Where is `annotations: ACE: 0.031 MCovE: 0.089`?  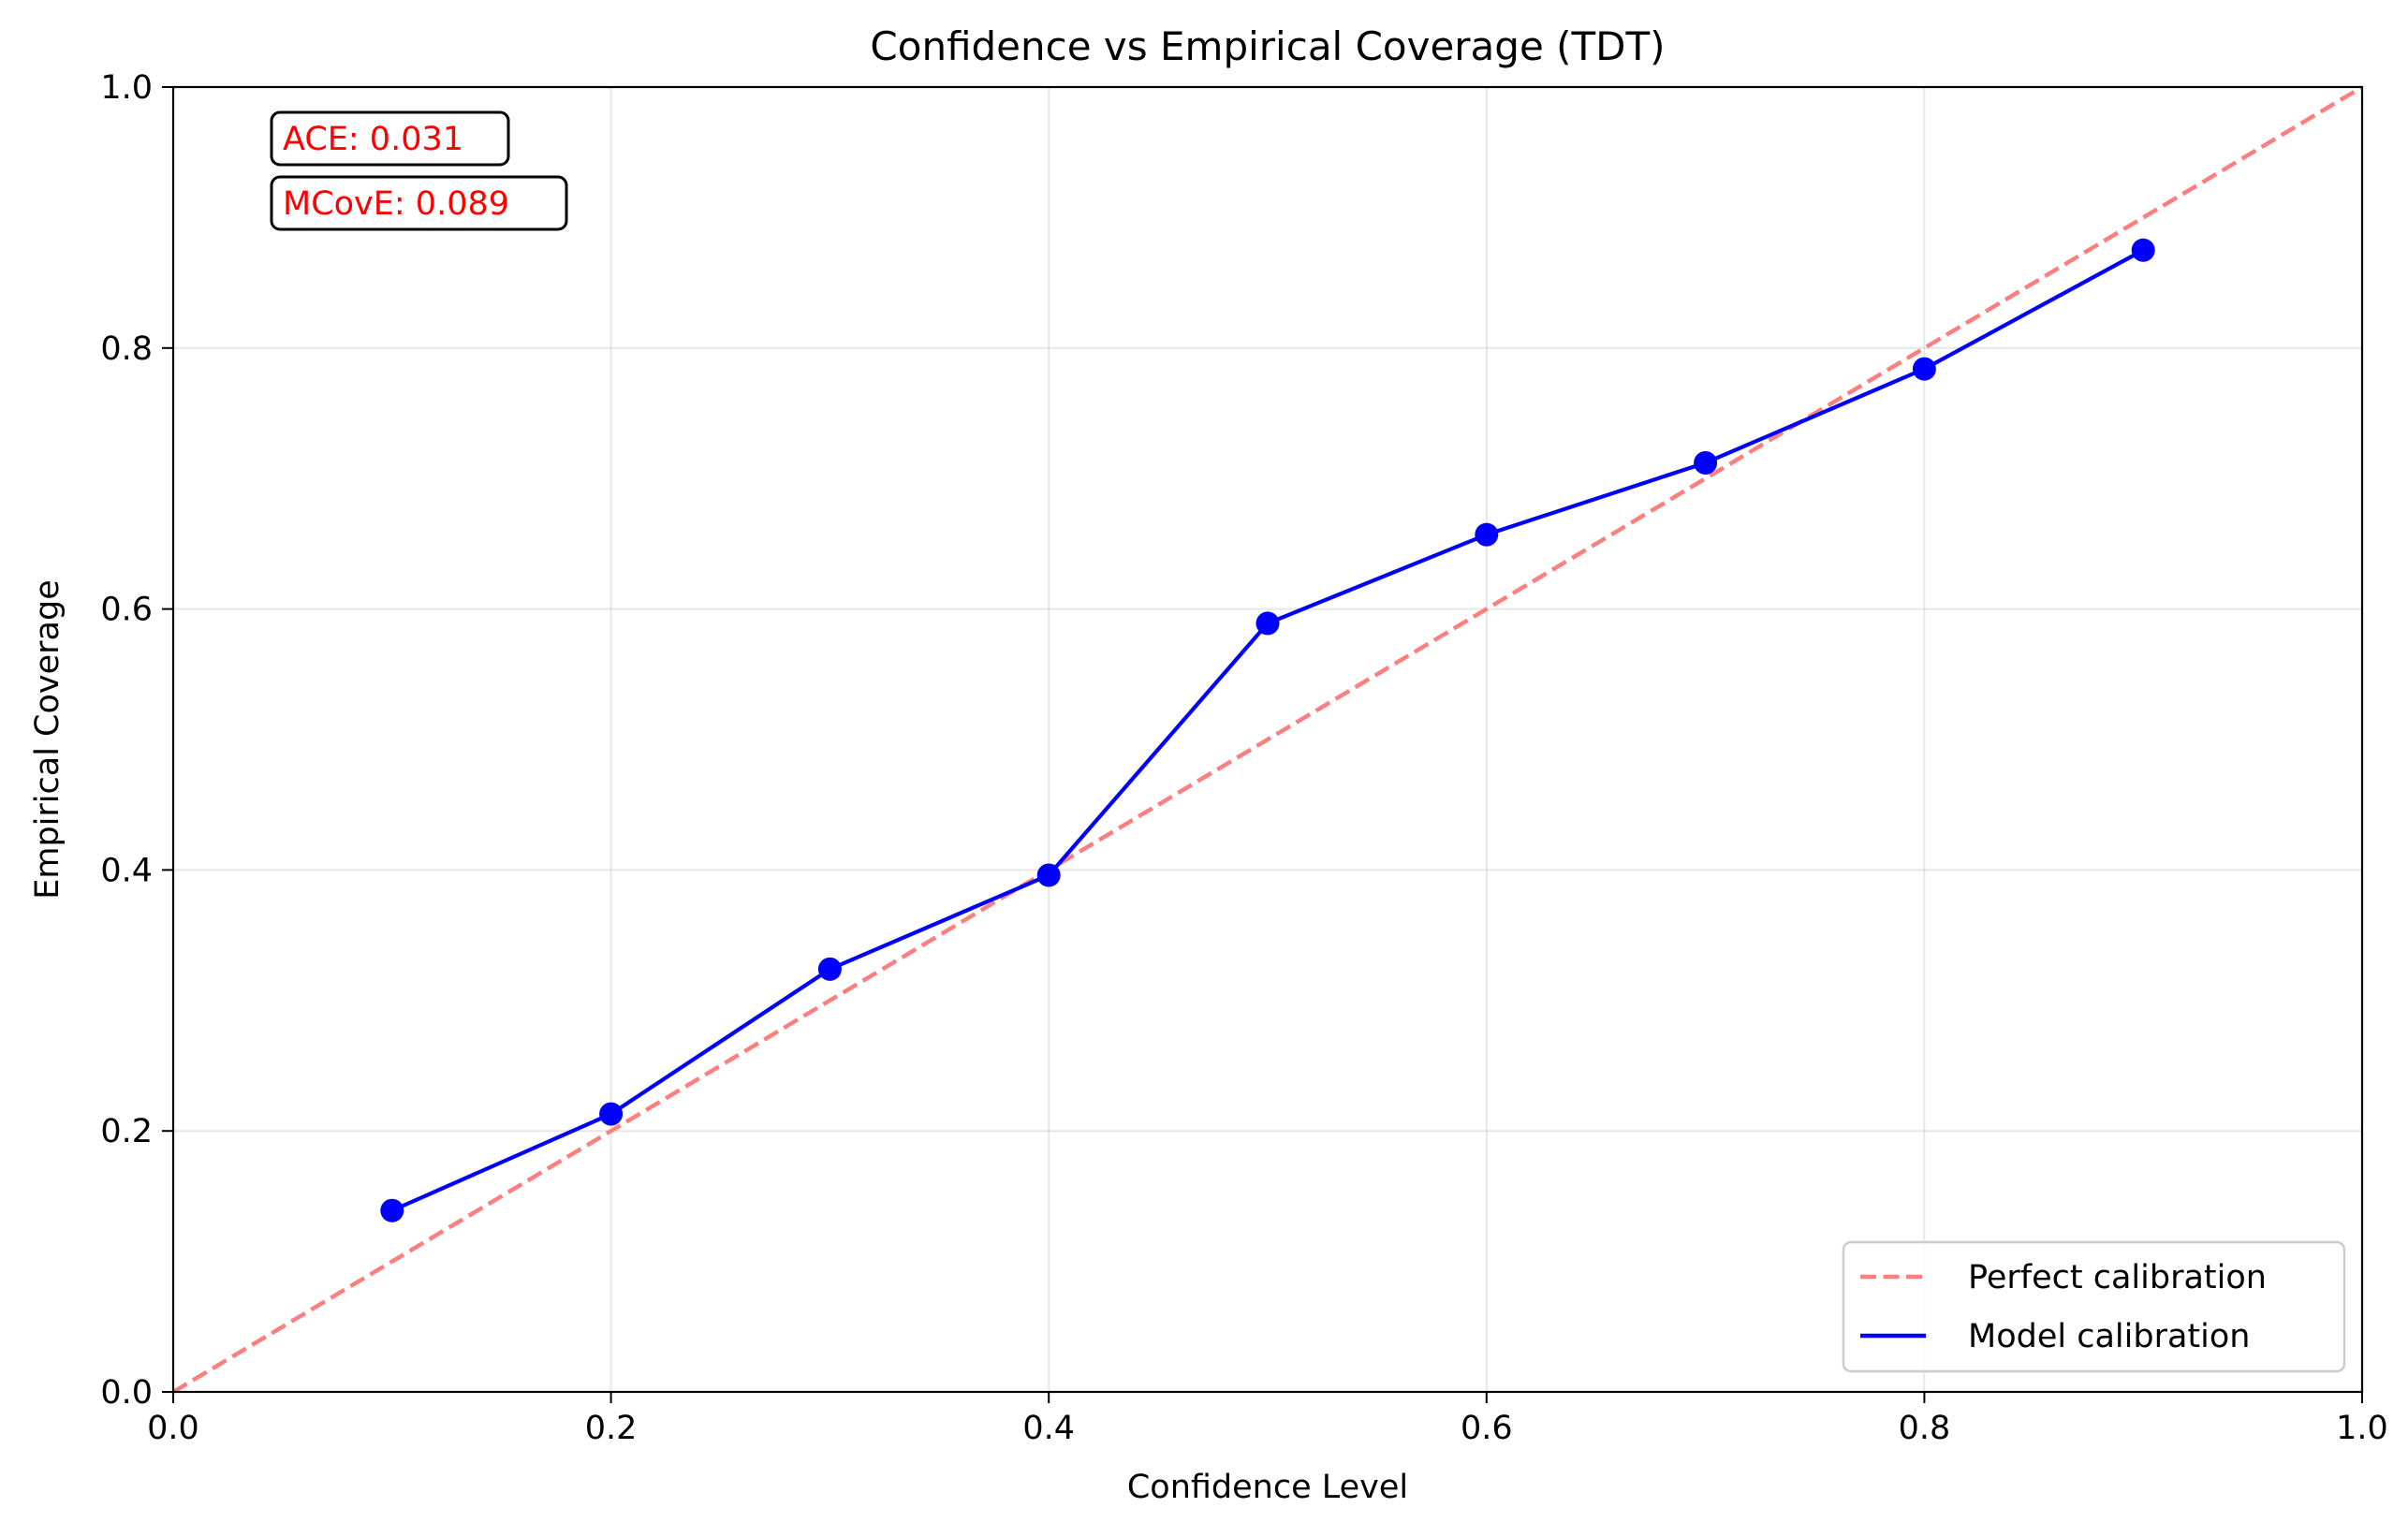
annotations: ACE: 0.031 MCovE: 0.089 is located at coordinates (419, 170).